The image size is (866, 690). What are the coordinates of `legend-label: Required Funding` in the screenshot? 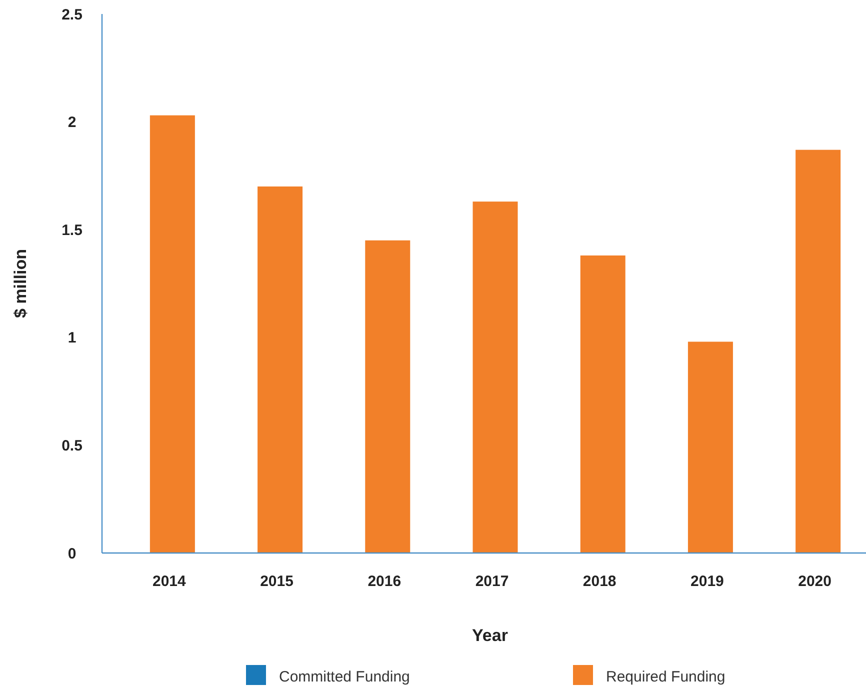 It's located at (666, 677).